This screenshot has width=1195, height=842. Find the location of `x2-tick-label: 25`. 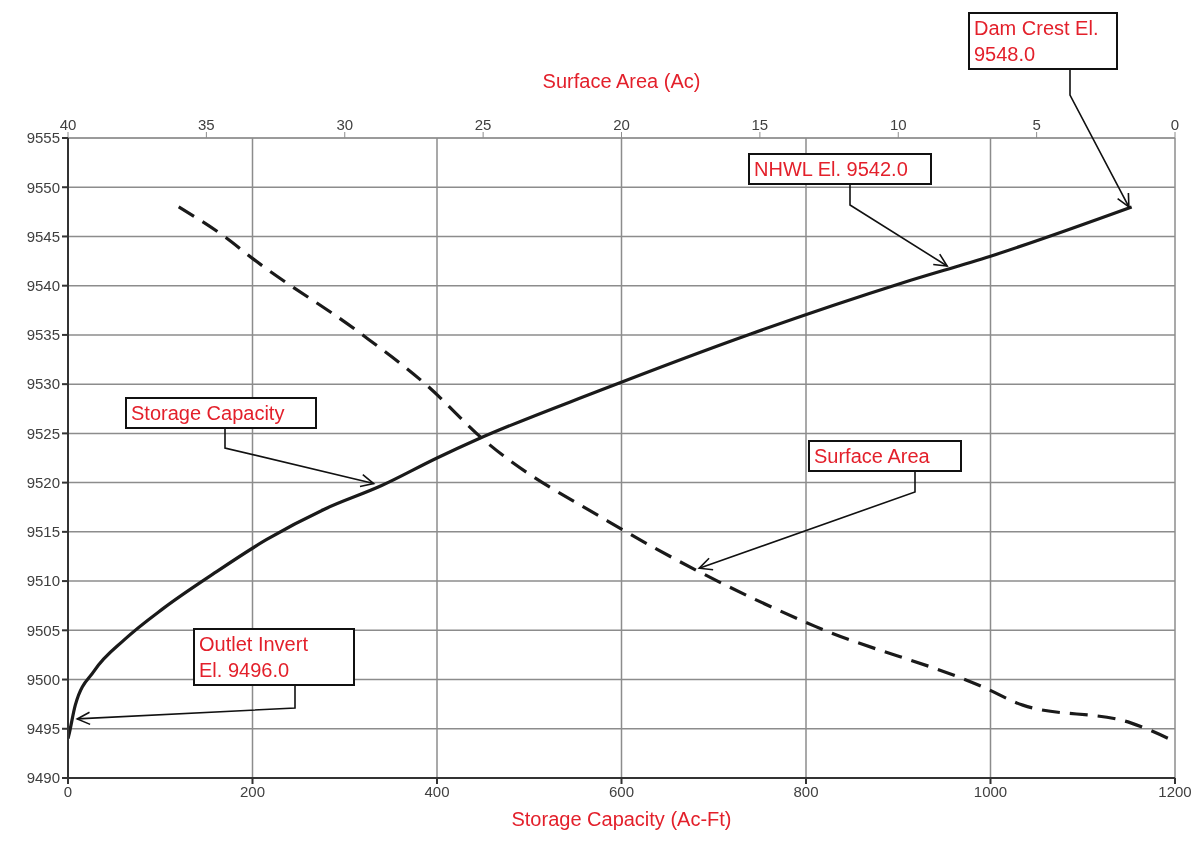

x2-tick-label: 25 is located at coordinates (483, 124).